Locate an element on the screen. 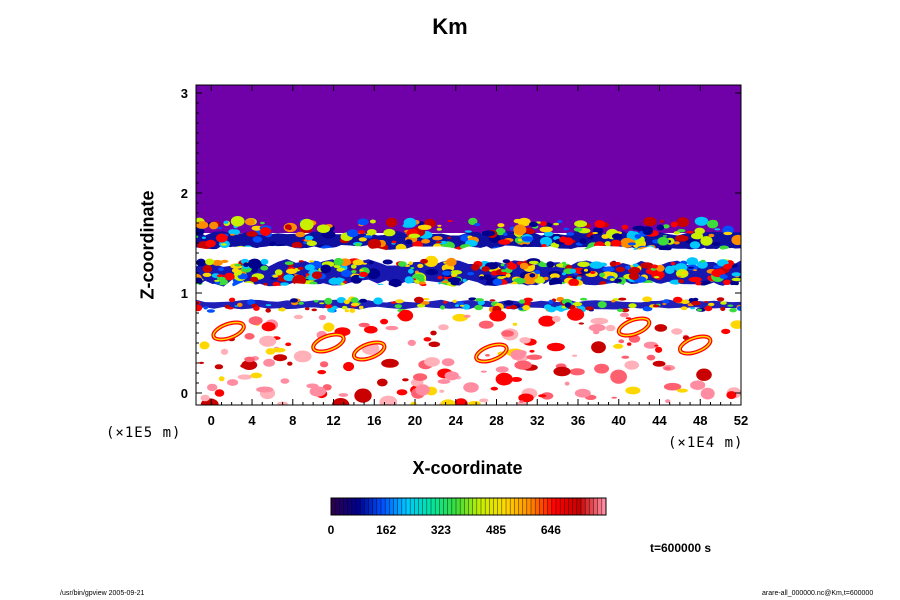 The image size is (900, 600). y-tick-label: 0 is located at coordinates (184, 393).